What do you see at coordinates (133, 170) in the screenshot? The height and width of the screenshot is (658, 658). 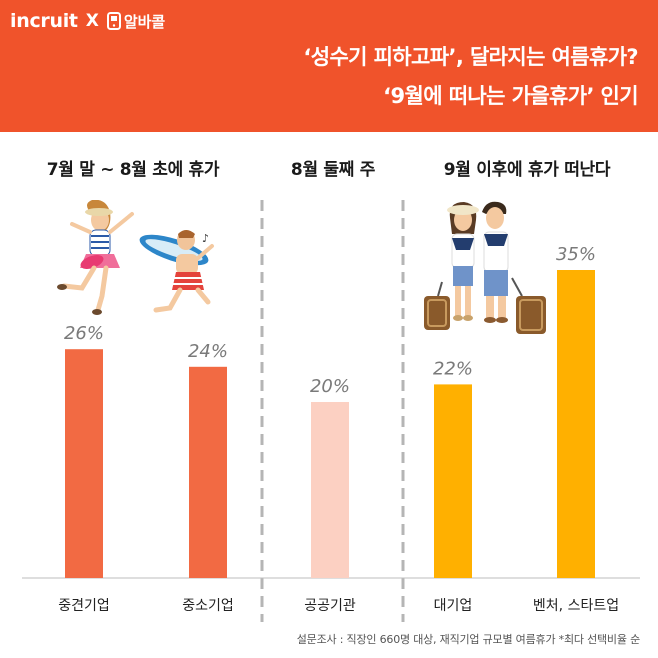 I see `section-title-early-summer: 7월 말 ~ 8월 초에 휴가` at bounding box center [133, 170].